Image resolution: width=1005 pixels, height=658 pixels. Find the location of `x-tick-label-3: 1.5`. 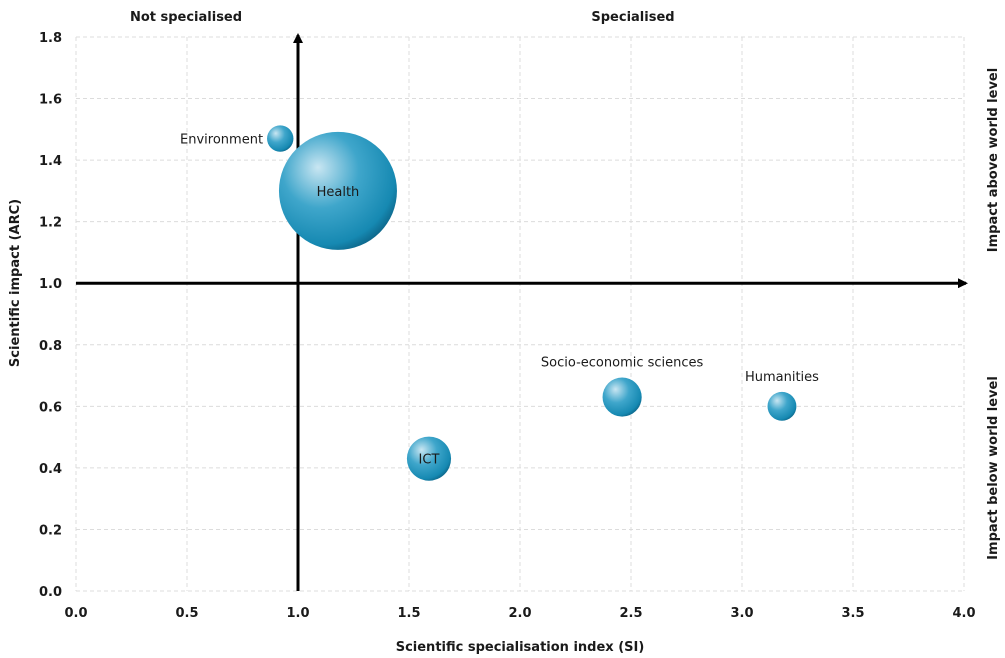

x-tick-label-3: 1.5 is located at coordinates (408, 613).